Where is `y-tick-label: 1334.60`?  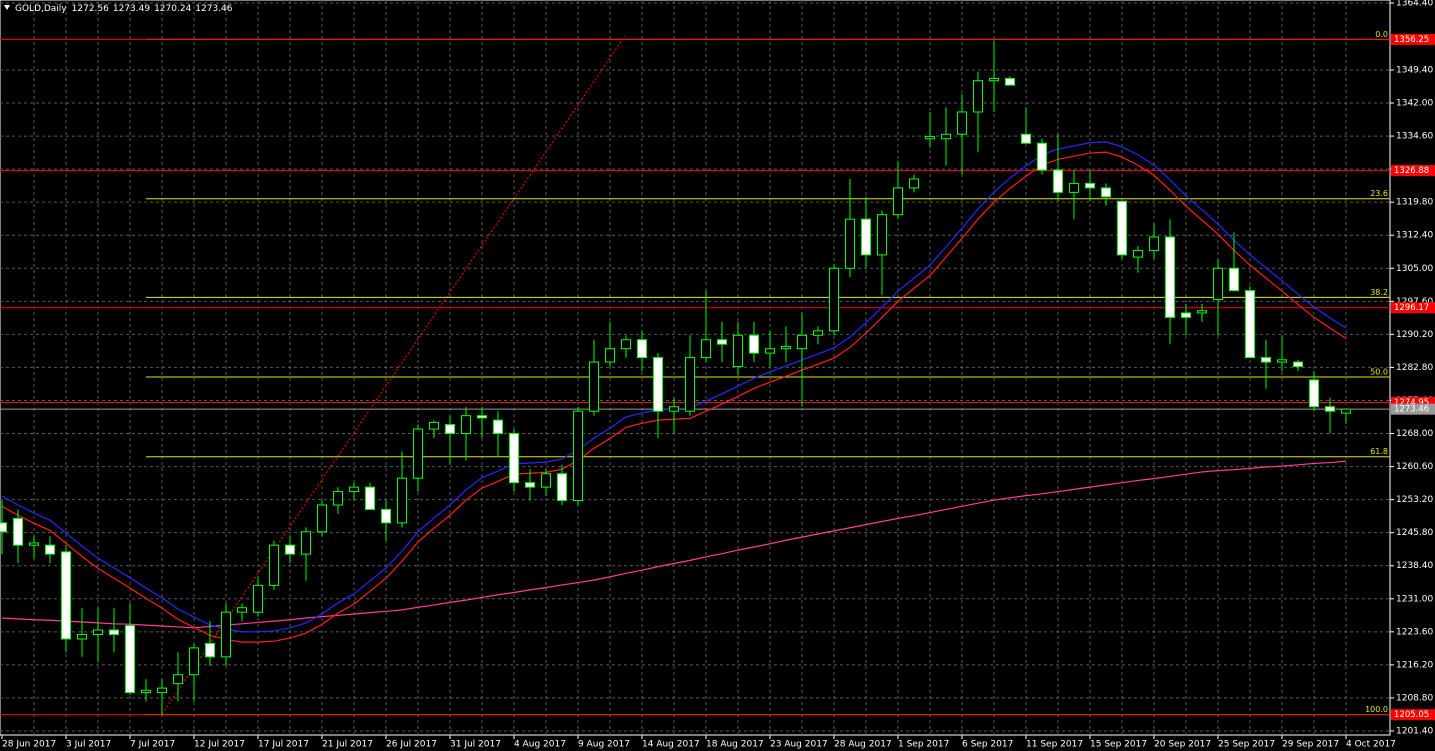 y-tick-label: 1334.60 is located at coordinates (1414, 137).